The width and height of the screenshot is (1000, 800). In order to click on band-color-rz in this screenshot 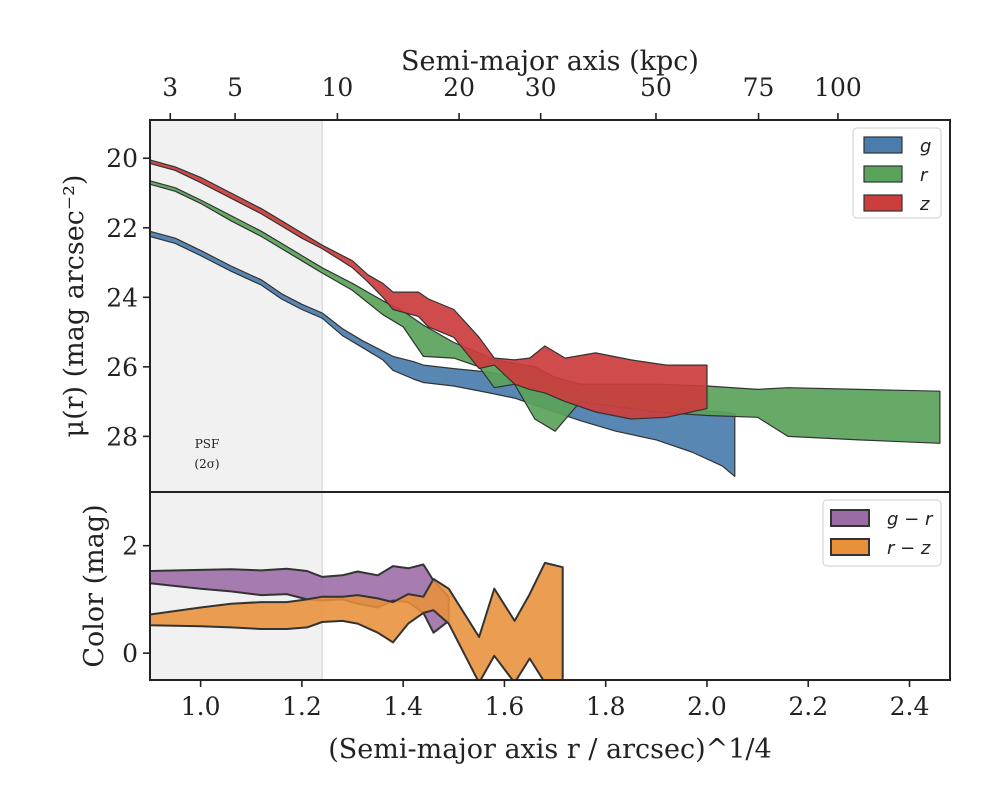, I will do `click(357, 620)`.